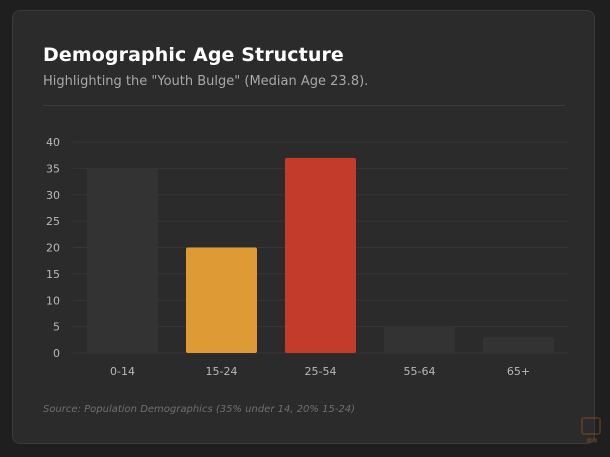 The image size is (610, 457). I want to click on y-tick-label: 0, so click(56, 353).